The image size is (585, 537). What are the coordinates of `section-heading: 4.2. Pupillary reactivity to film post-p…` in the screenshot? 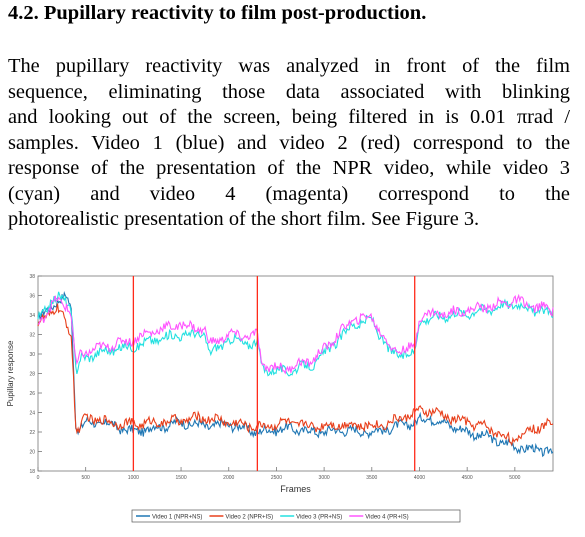 It's located at (217, 13).